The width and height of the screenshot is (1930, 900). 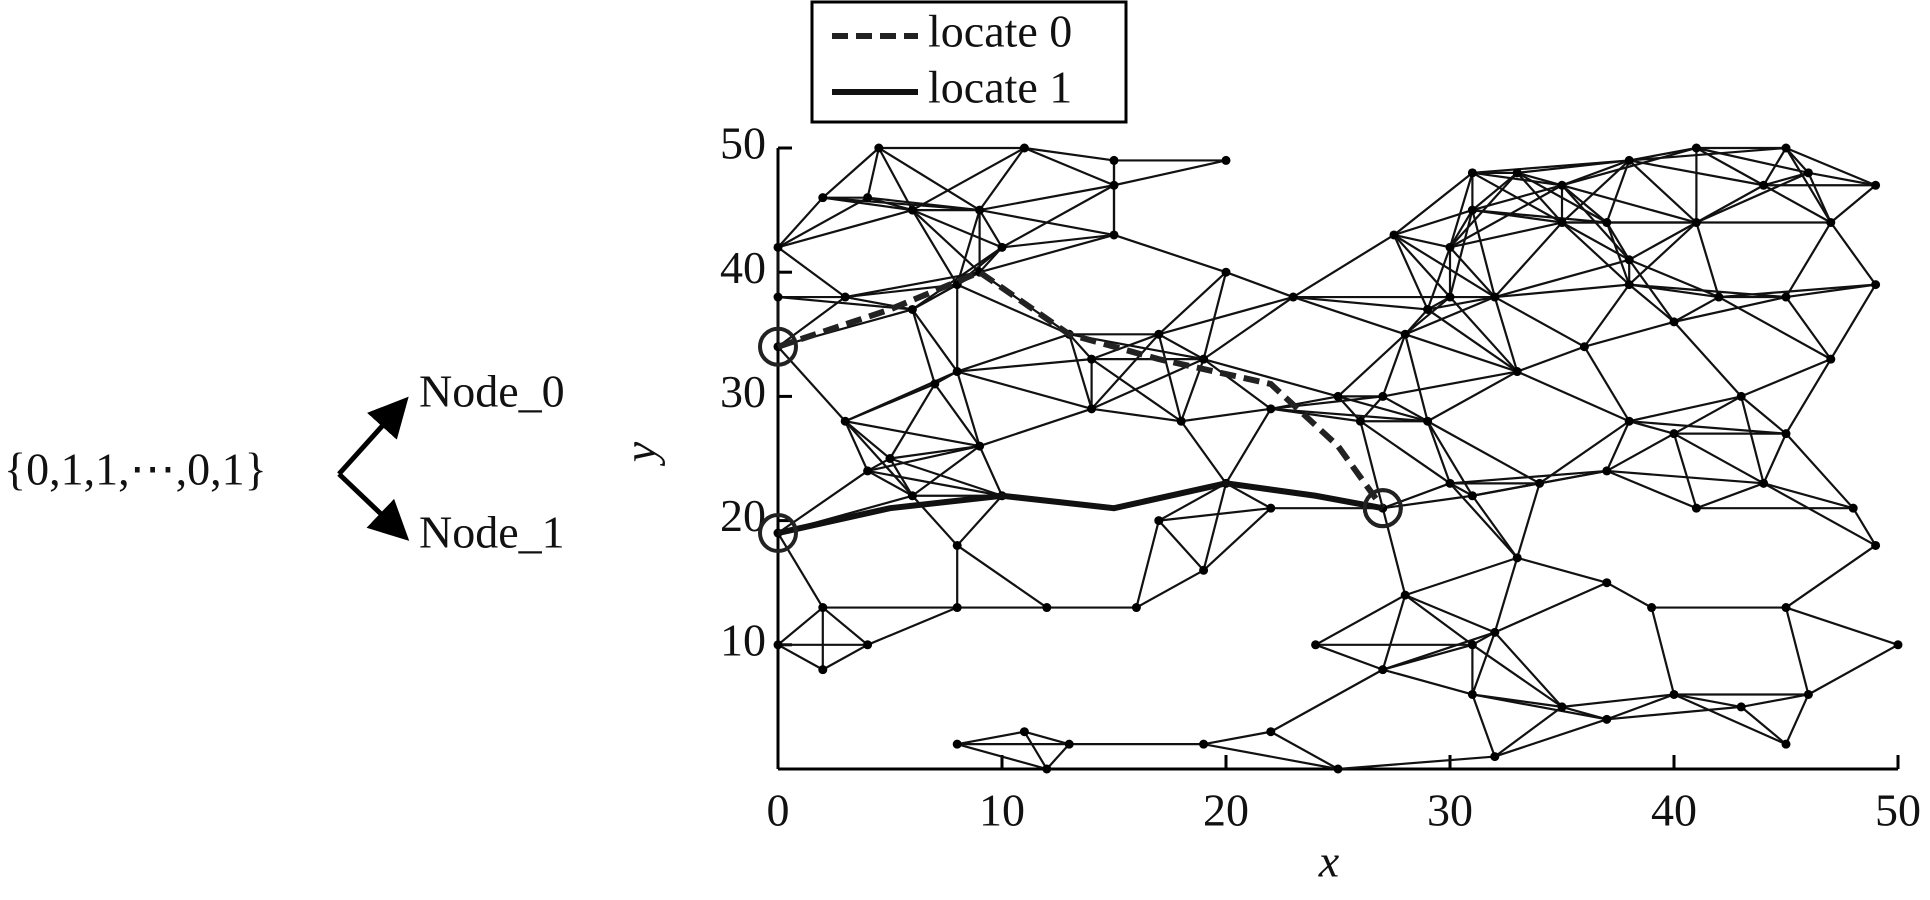 What do you see at coordinates (135, 469) in the screenshot?
I see `encoding: {0,1,1,⋯,0,1}` at bounding box center [135, 469].